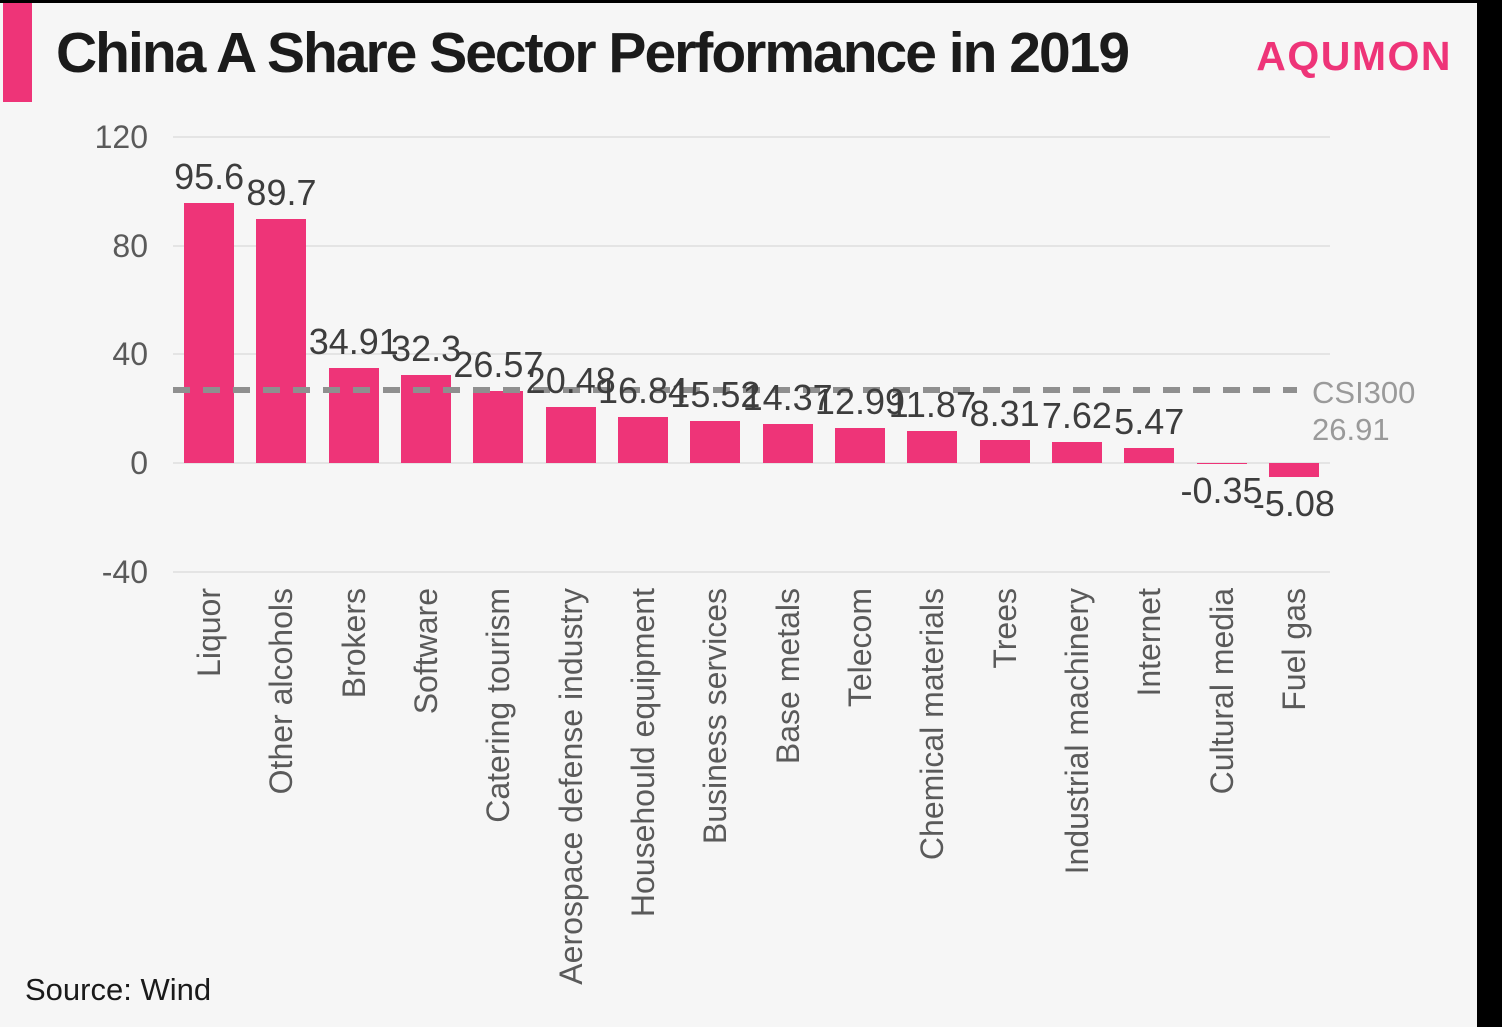  Describe the element at coordinates (1149, 422) in the screenshot. I see `bar-value-label: 5.47` at that location.